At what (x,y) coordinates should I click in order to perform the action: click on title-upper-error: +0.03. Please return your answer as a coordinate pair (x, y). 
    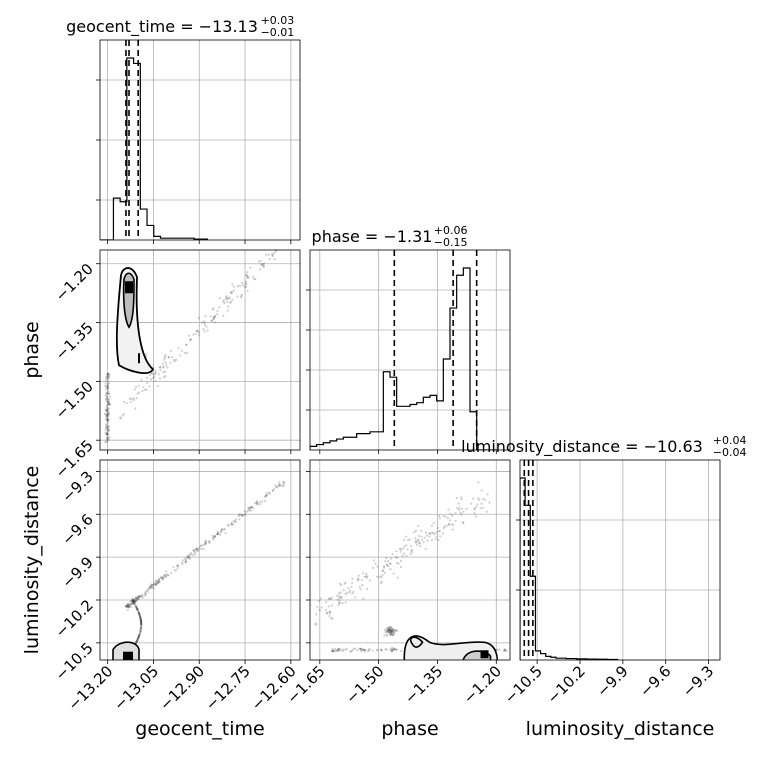
    Looking at the image, I should click on (278, 20).